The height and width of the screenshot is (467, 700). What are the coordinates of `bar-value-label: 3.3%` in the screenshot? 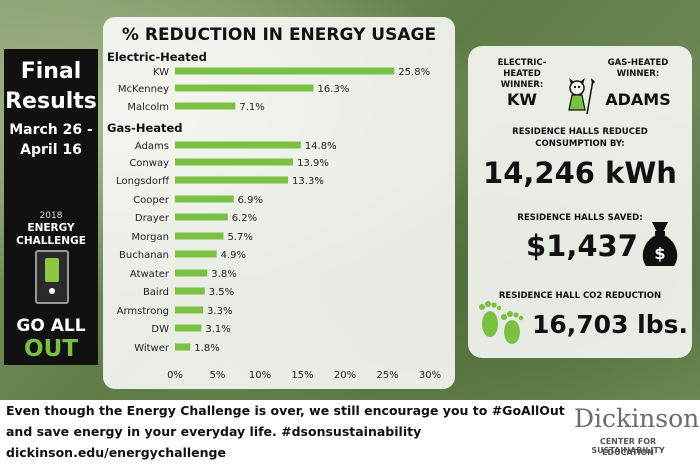 It's located at (219, 311).